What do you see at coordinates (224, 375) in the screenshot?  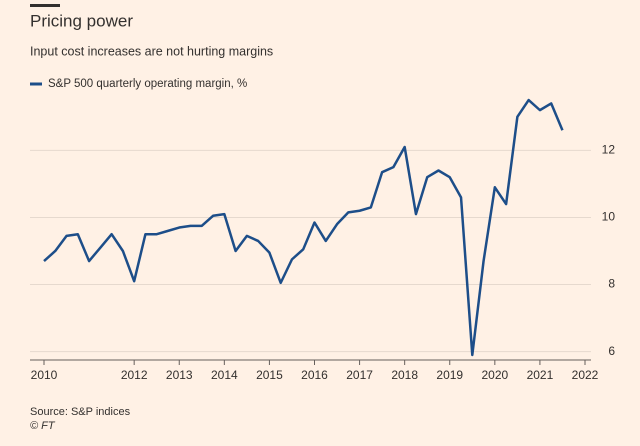 I see `x-tick-label: 2014` at bounding box center [224, 375].